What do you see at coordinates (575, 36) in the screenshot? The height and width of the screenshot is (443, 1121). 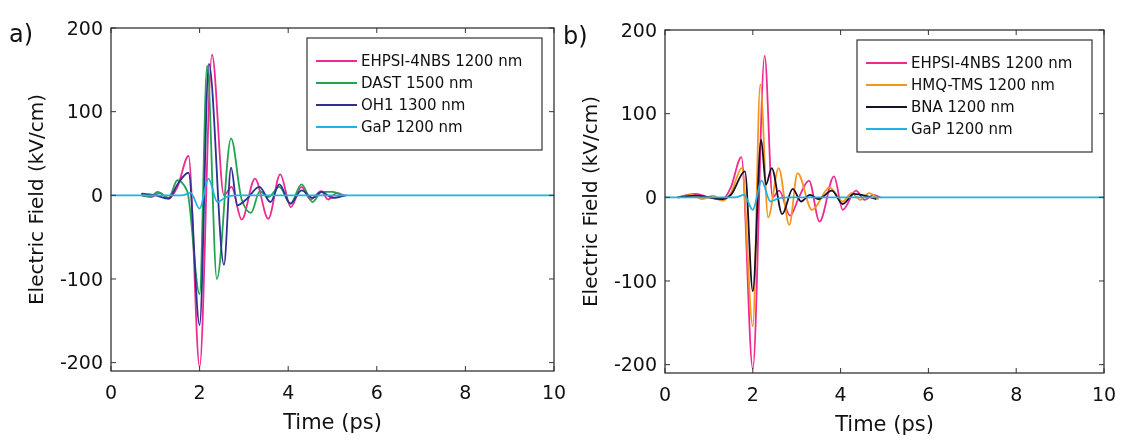 I see `chart-title: b)` at bounding box center [575, 36].